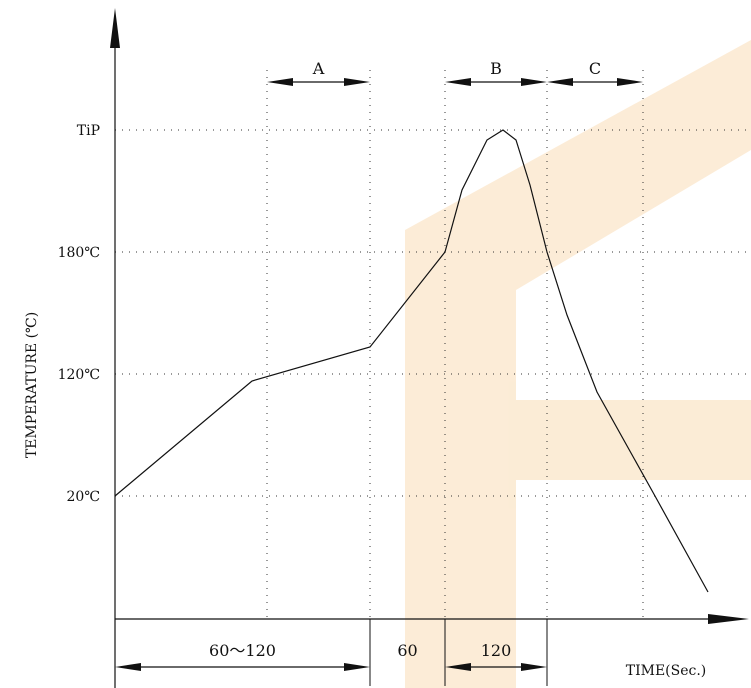 Image resolution: width=751 pixels, height=688 pixels. What do you see at coordinates (407, 650) in the screenshot?
I see `segment-label: 60` at bounding box center [407, 650].